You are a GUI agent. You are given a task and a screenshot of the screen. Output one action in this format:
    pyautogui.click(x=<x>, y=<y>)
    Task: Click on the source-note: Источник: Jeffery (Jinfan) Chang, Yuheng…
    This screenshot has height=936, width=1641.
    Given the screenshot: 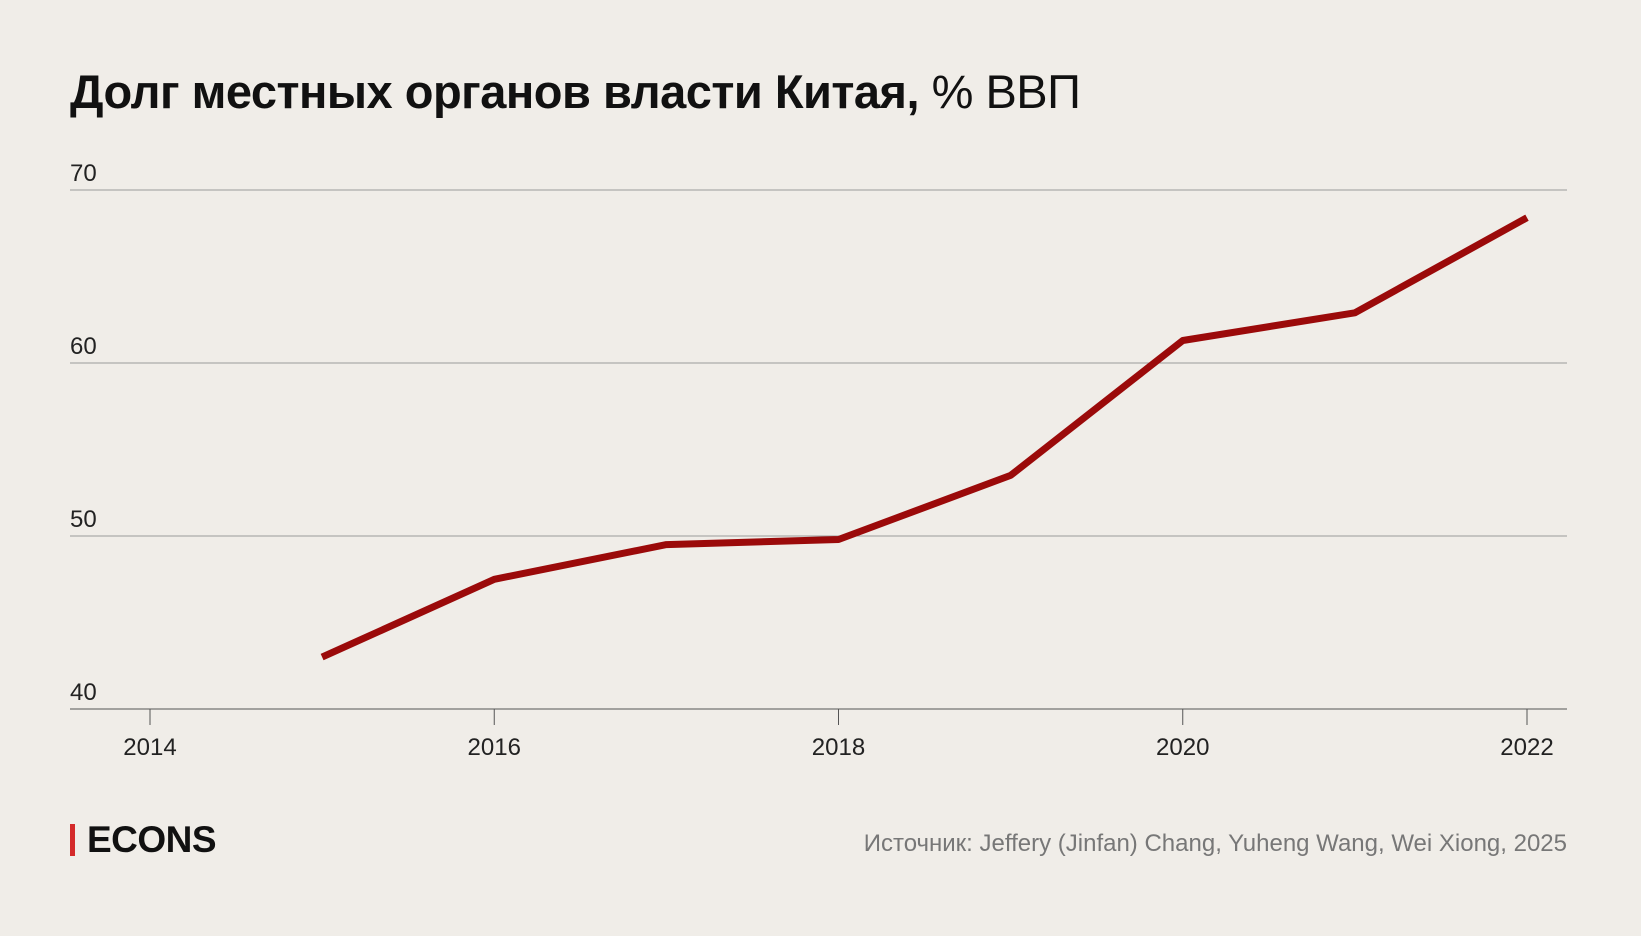 What is the action you would take?
    pyautogui.click(x=1215, y=843)
    